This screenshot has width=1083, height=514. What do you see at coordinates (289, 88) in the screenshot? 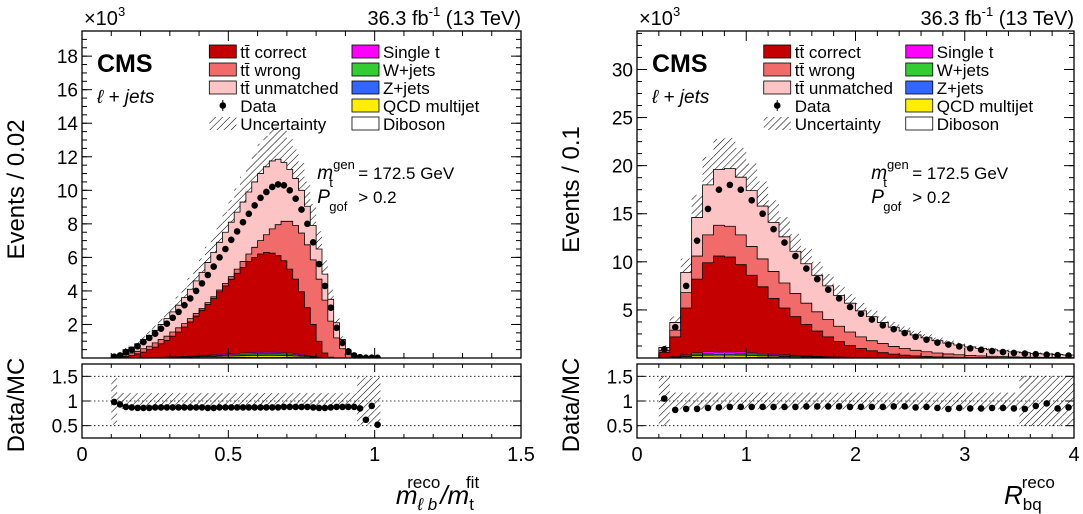
I see `legend-label: tt̄ unmatched` at bounding box center [289, 88].